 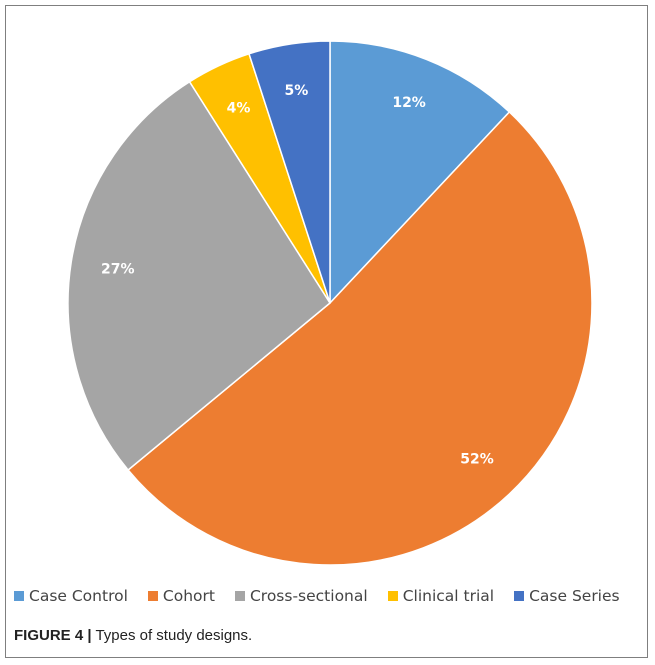 What do you see at coordinates (420, 172) in the screenshot?
I see `pie-slice-case-control` at bounding box center [420, 172].